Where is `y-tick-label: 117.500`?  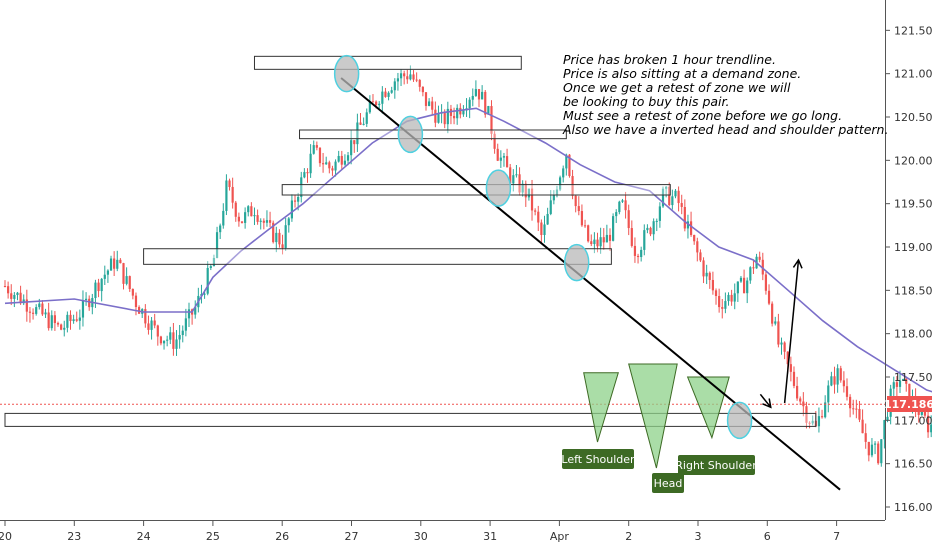
y-tick-label: 117.500 is located at coordinates (913, 377).